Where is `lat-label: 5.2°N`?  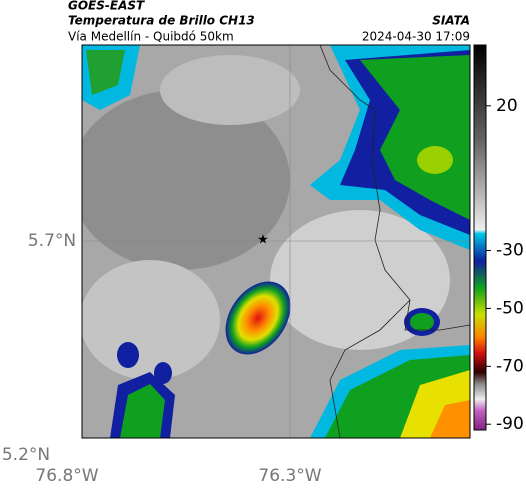
lat-label: 5.2°N is located at coordinates (26, 455).